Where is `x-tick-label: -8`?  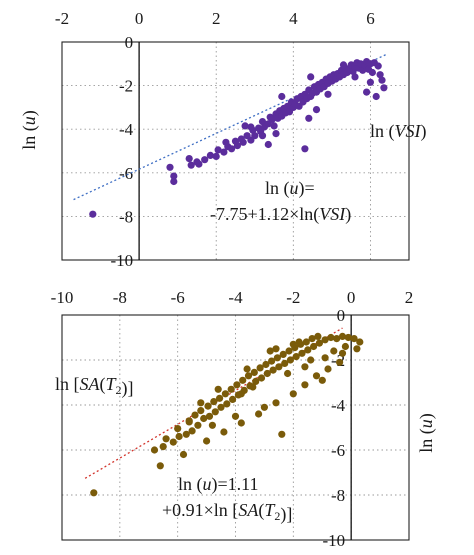 x-tick-label: -8 is located at coordinates (120, 297).